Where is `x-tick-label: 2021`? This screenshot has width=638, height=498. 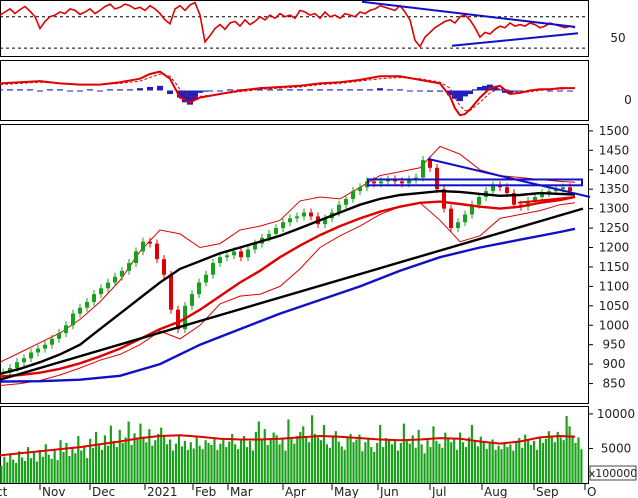
x-tick-label: 2021 is located at coordinates (162, 491).